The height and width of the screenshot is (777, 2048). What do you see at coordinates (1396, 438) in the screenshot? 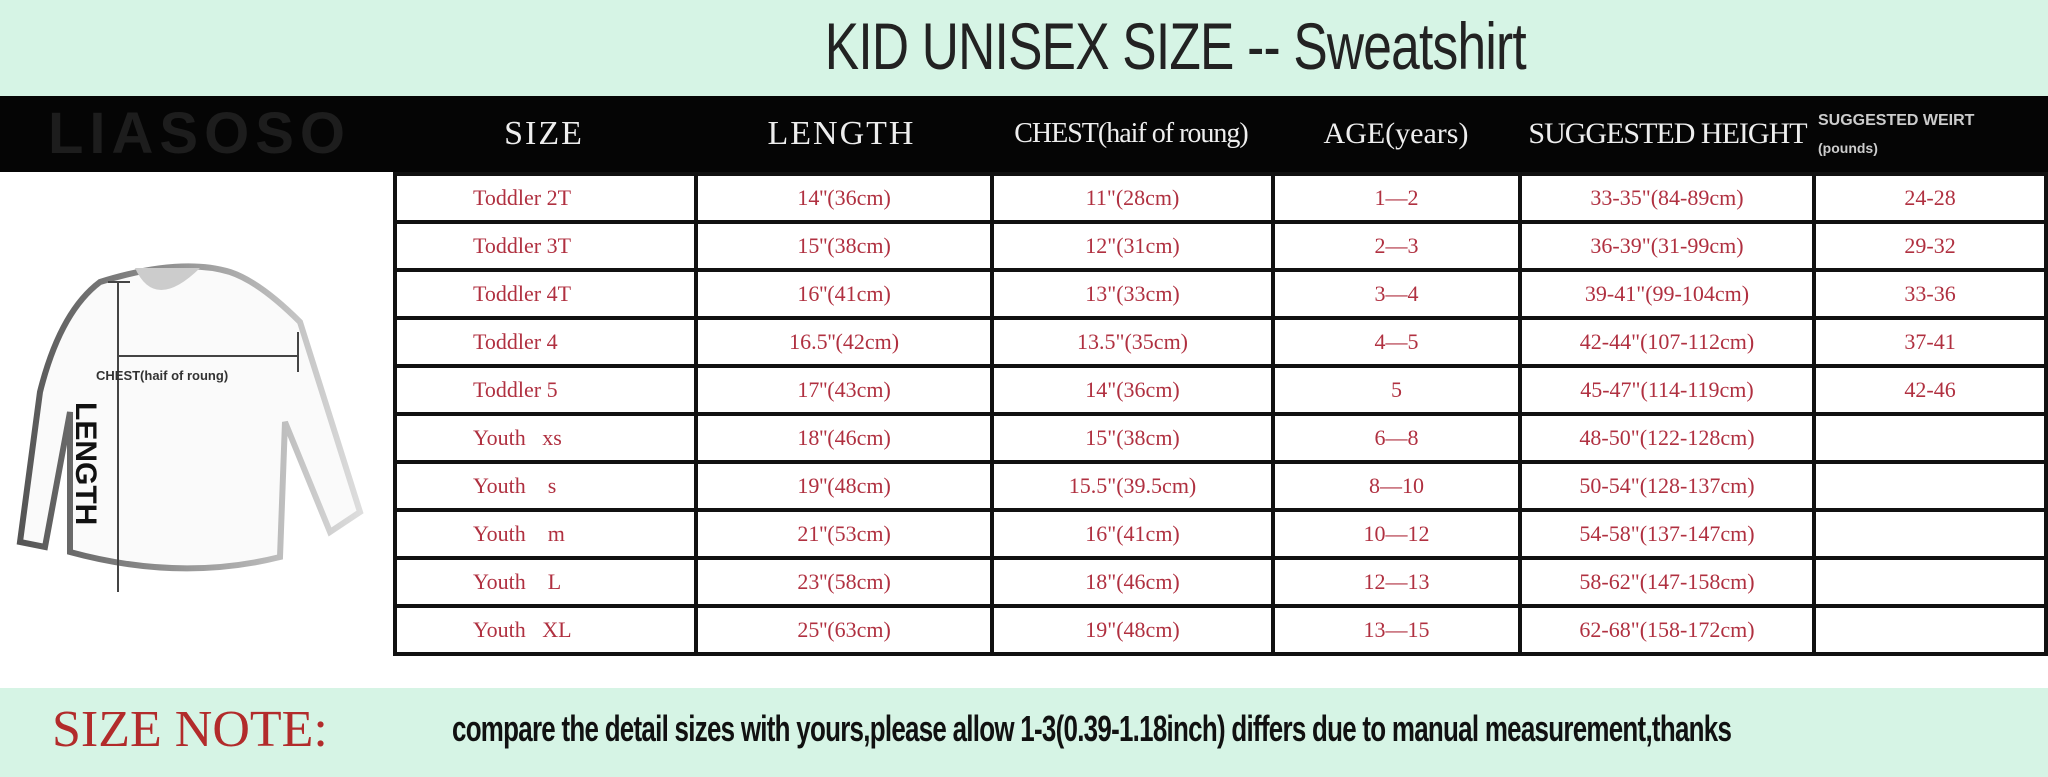
I see `cell-age: 6—8` at bounding box center [1396, 438].